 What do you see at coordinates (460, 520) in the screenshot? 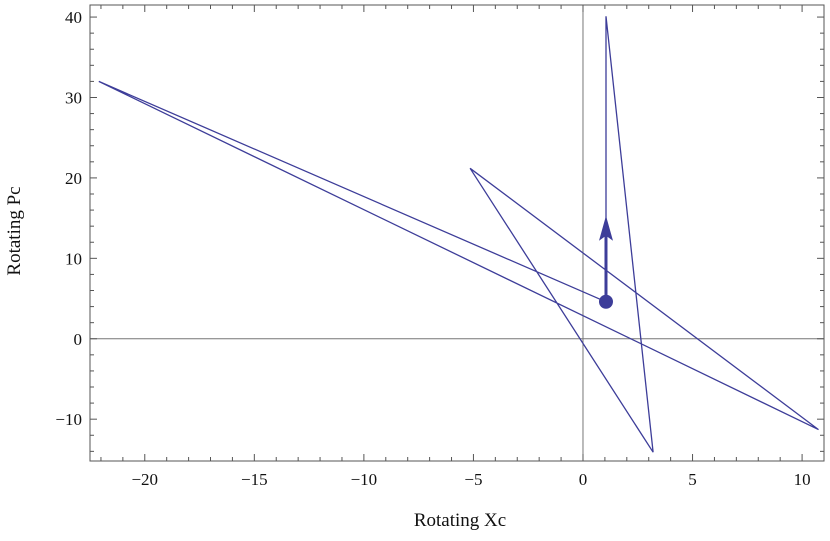
I see `x-axis-label: Rotating Xc` at bounding box center [460, 520].